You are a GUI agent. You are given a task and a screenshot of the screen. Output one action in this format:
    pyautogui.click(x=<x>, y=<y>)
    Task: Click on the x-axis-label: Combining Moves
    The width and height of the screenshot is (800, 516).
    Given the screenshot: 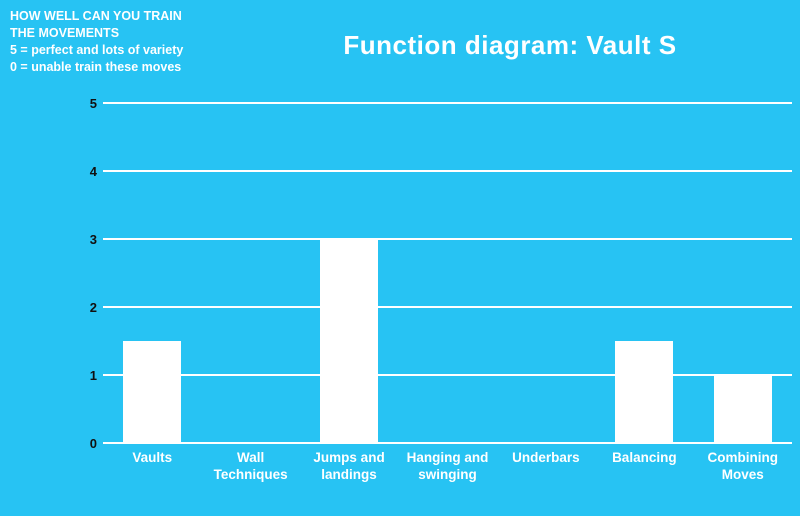 What is the action you would take?
    pyautogui.click(x=742, y=466)
    